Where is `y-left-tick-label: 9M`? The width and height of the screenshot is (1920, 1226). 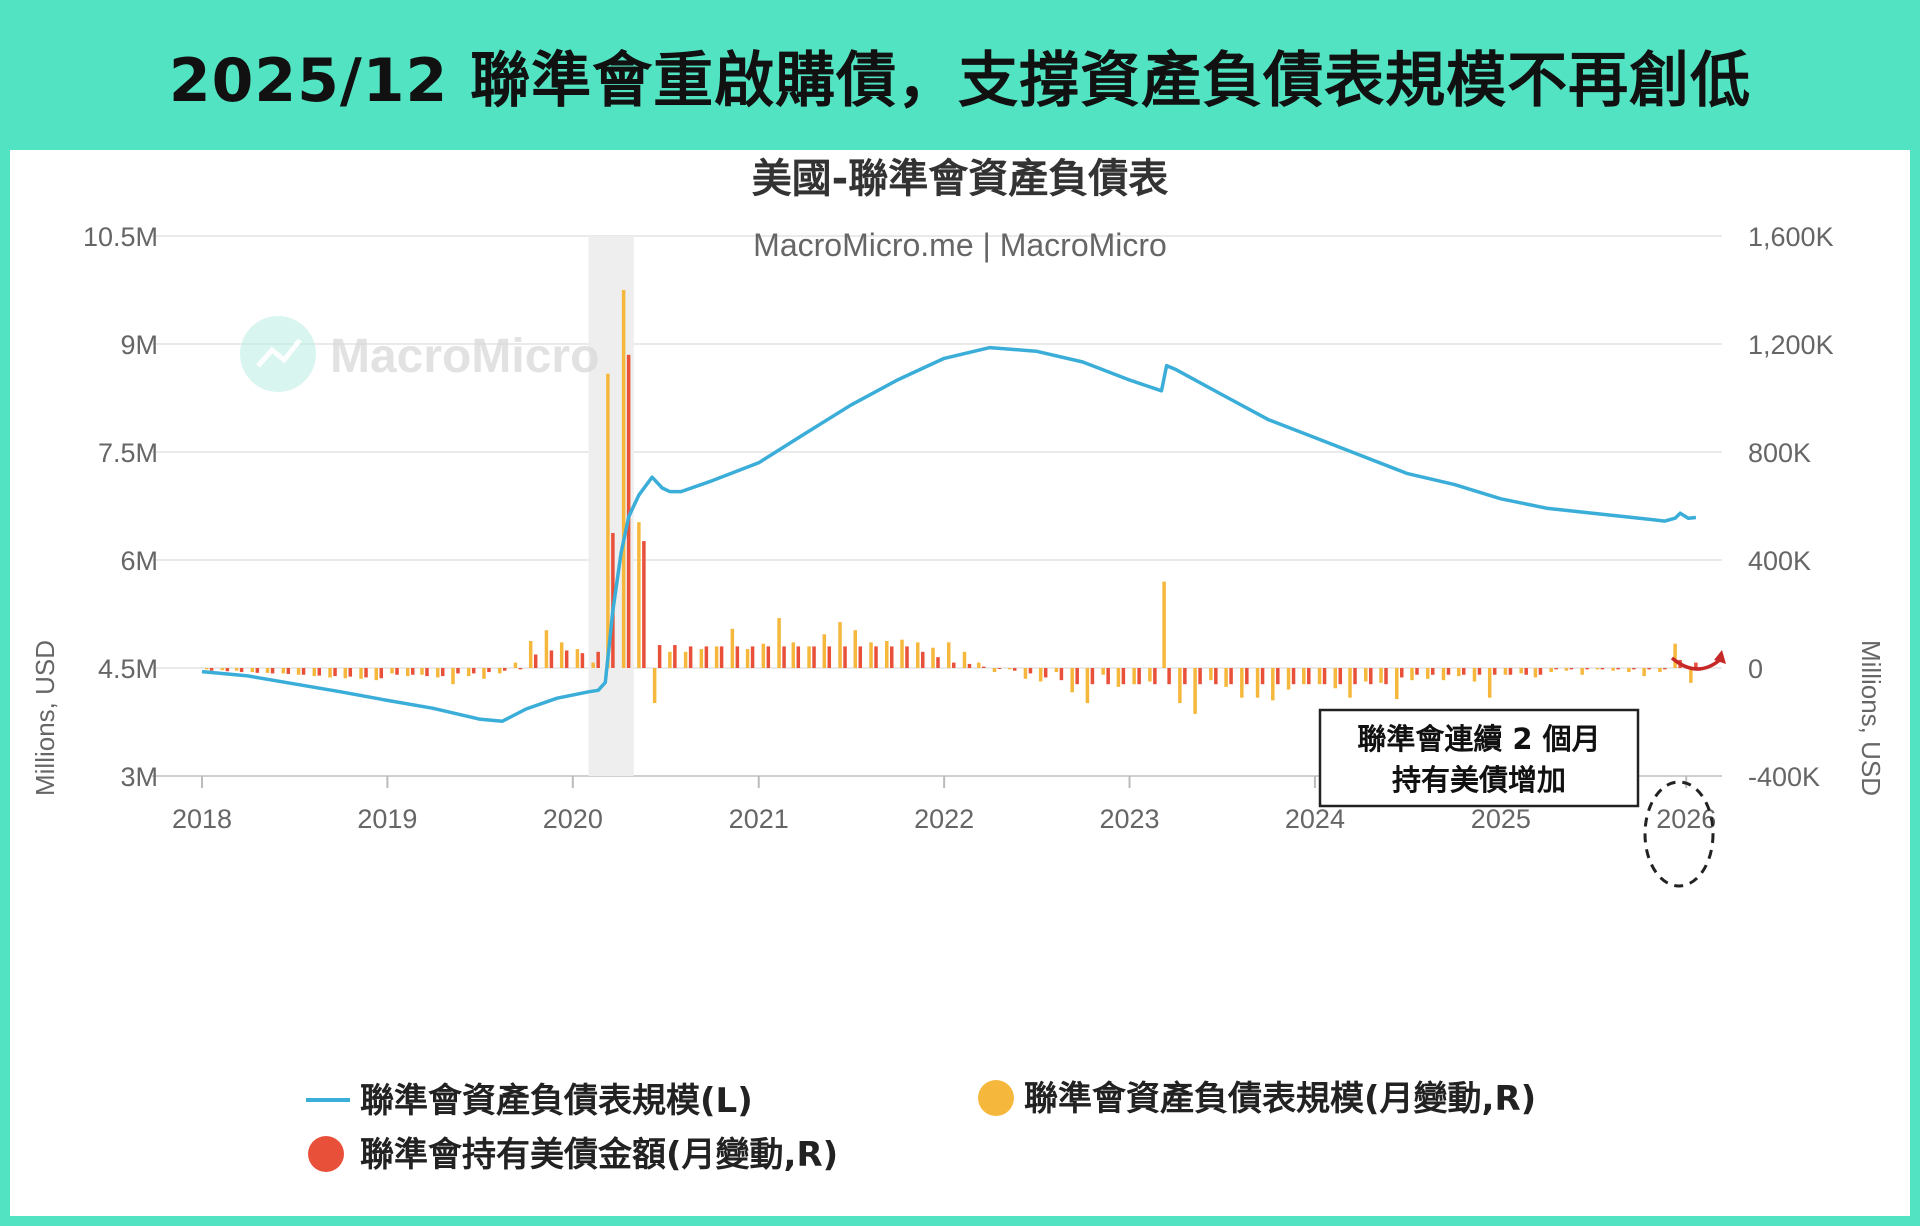
y-left-tick-label: 9M is located at coordinates (139, 345).